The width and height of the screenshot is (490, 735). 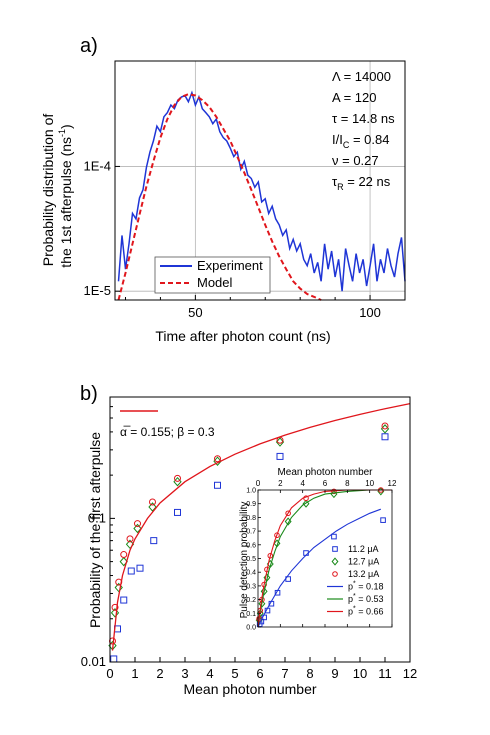 I want to click on panel-a-ylabel-line1: Probability distribution of, so click(x=48, y=190).